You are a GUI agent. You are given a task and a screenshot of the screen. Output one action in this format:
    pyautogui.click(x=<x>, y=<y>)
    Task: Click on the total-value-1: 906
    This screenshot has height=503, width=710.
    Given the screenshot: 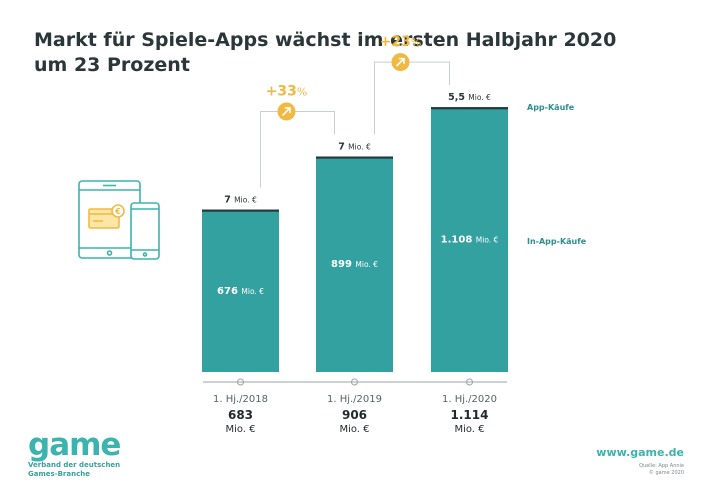 What is the action you would take?
    pyautogui.click(x=354, y=415)
    